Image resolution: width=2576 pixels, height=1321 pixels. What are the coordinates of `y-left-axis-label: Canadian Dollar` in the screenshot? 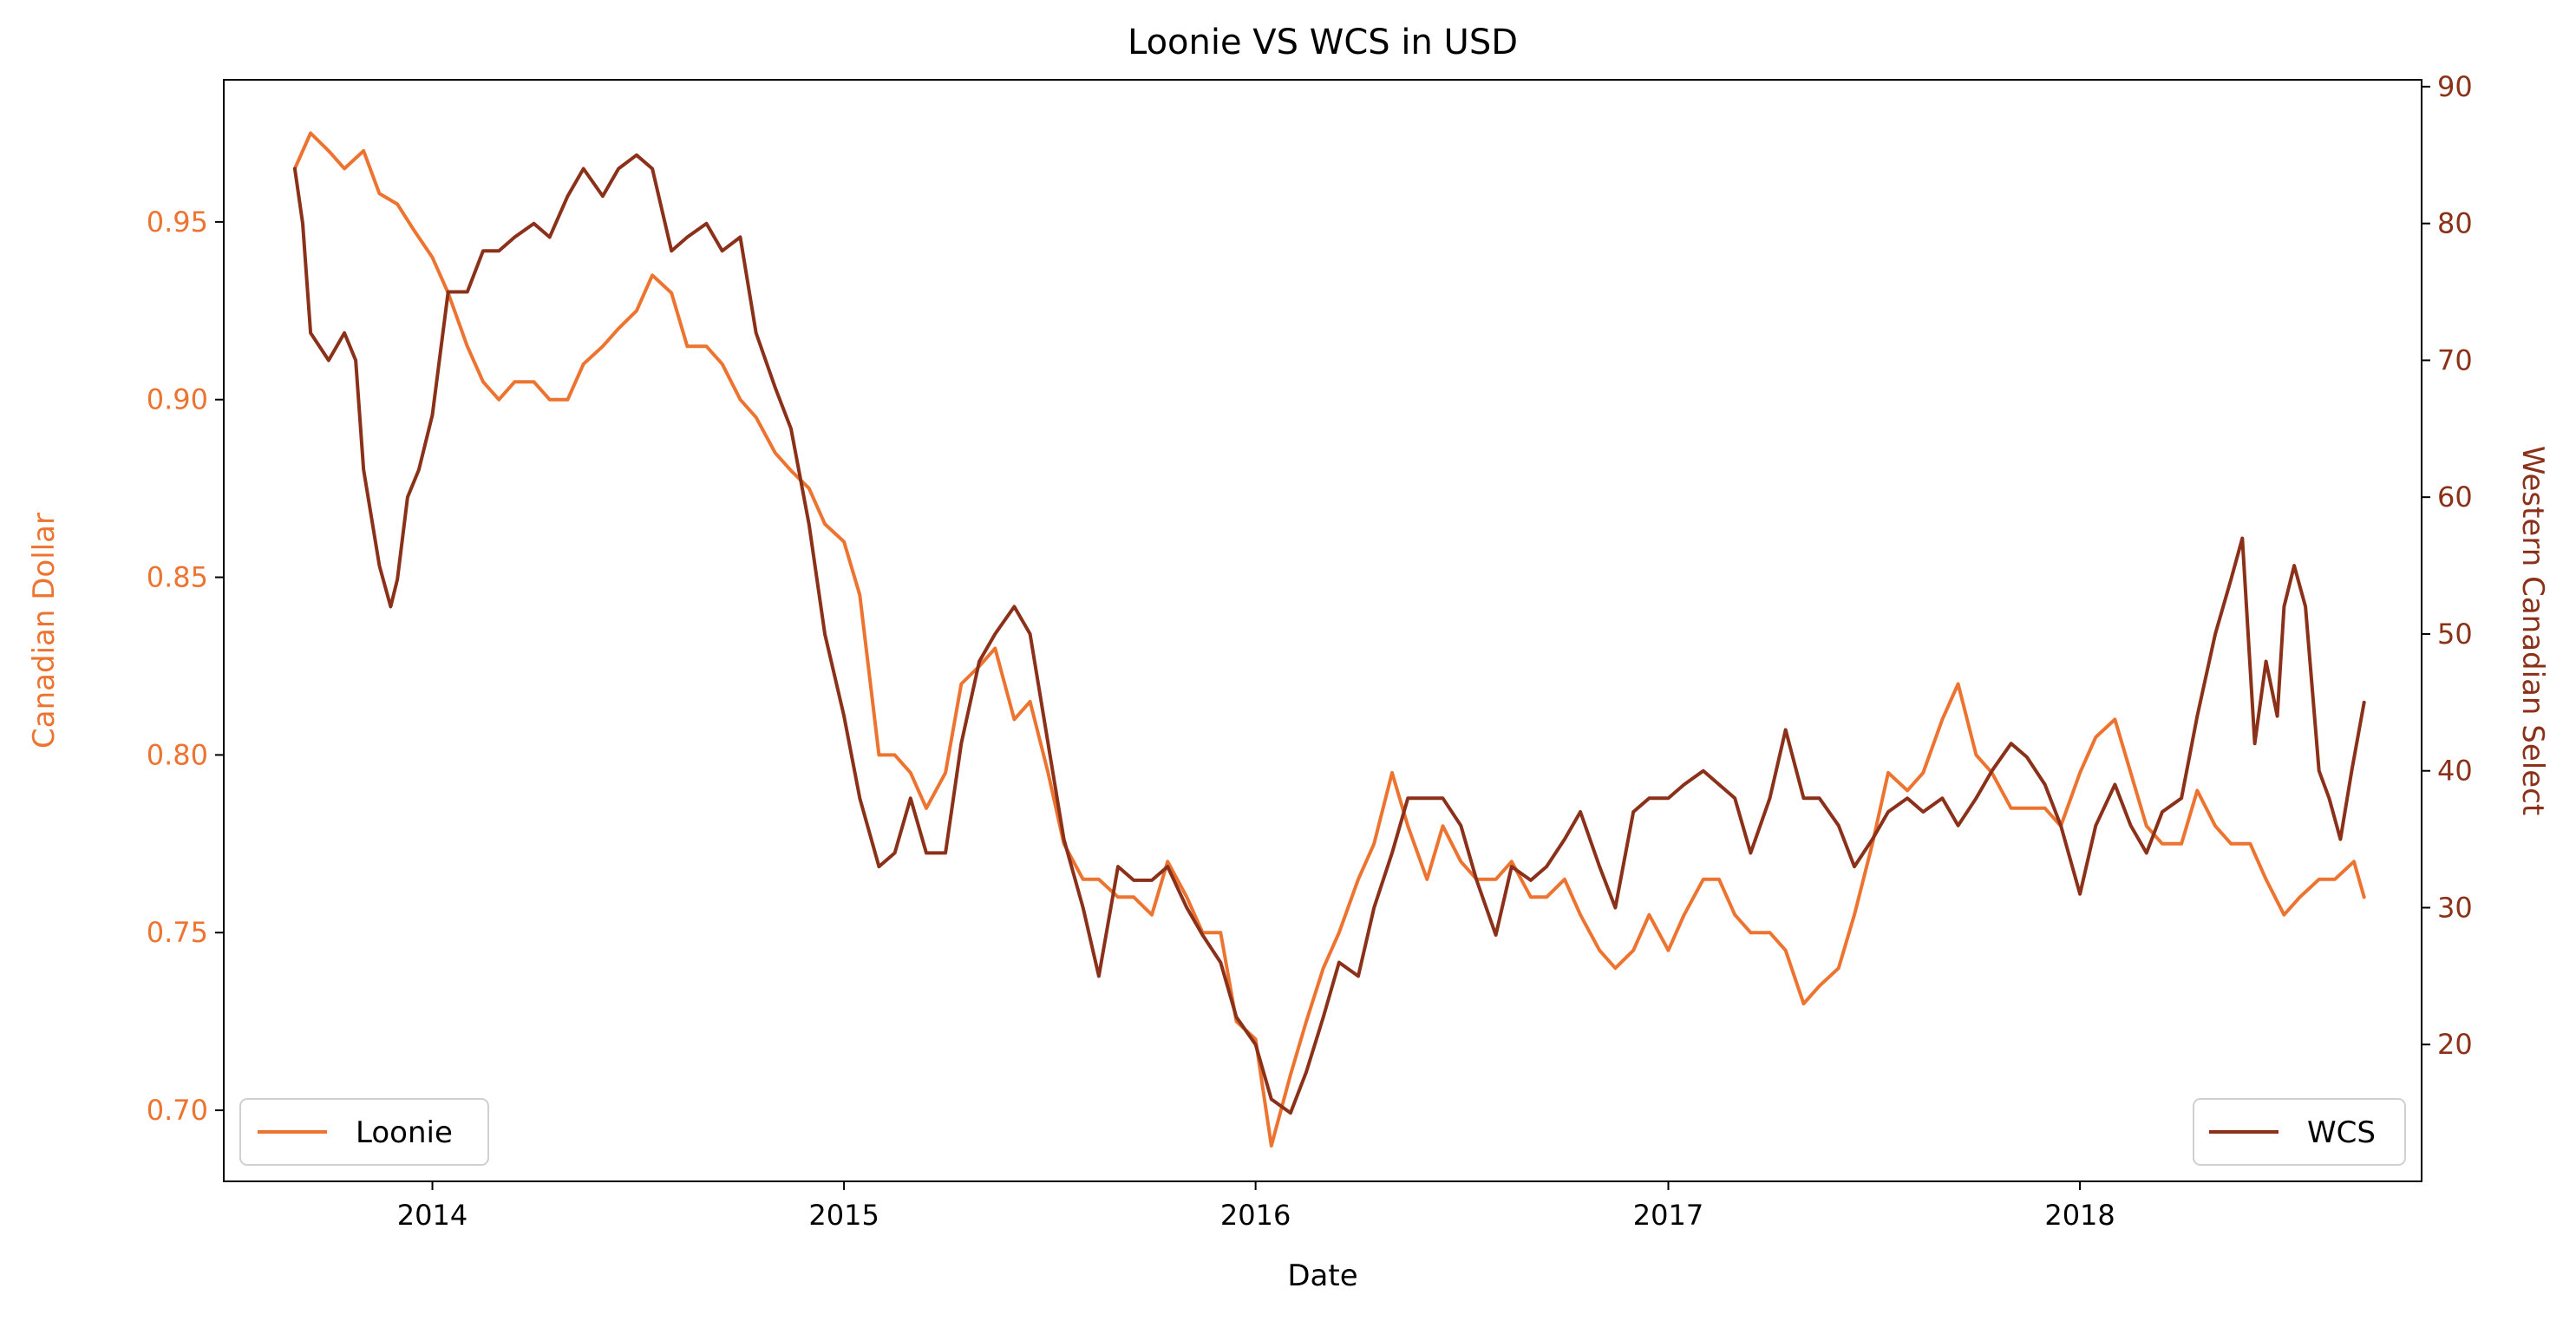 It's located at (44, 631).